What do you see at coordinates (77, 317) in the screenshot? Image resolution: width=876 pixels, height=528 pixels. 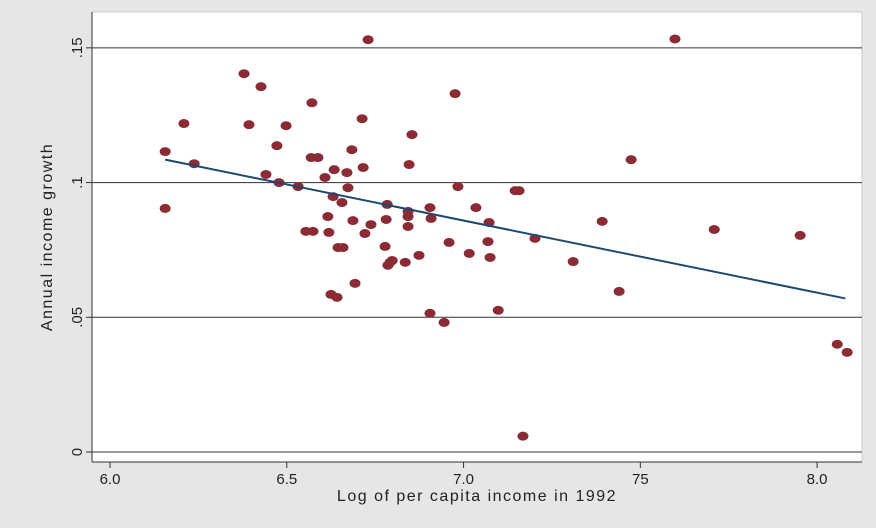 I see `y-tick-label: .05` at bounding box center [77, 317].